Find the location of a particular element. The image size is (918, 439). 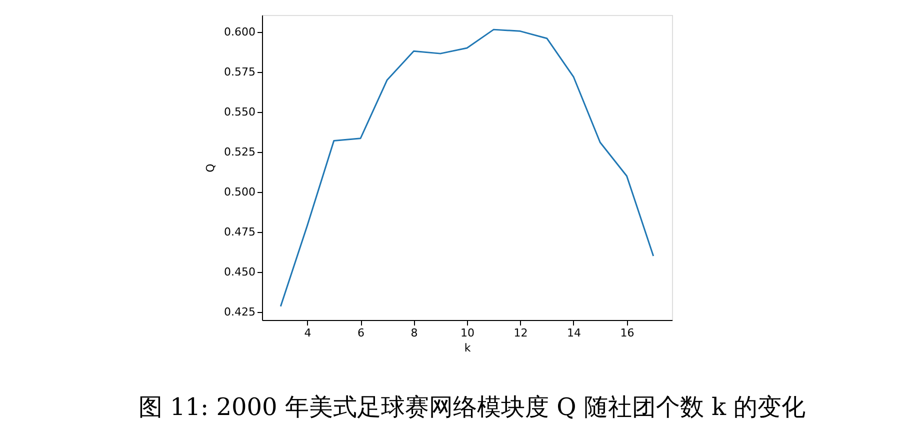

y-axis-title: Q is located at coordinates (211, 167).